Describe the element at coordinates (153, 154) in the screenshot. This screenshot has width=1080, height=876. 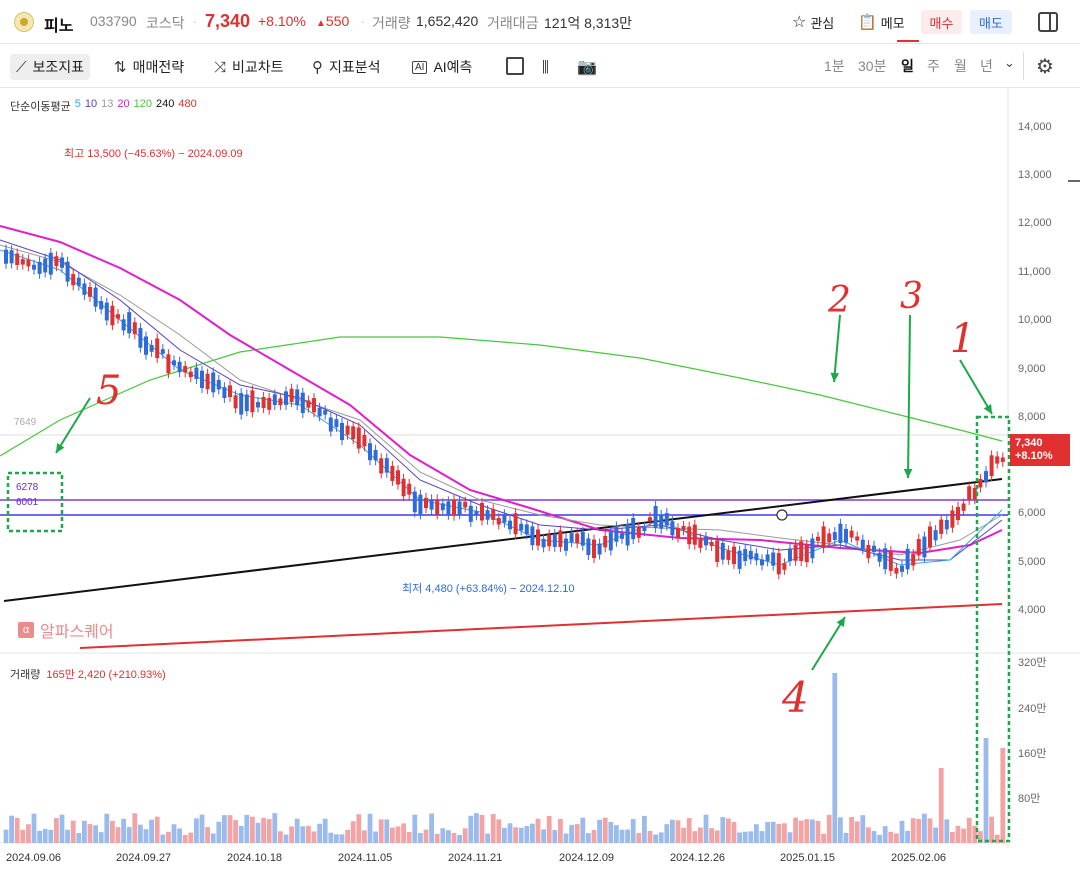
I see `high-annotation: 최고 13,500 (−45.63%) − 2024.09.09` at that location.